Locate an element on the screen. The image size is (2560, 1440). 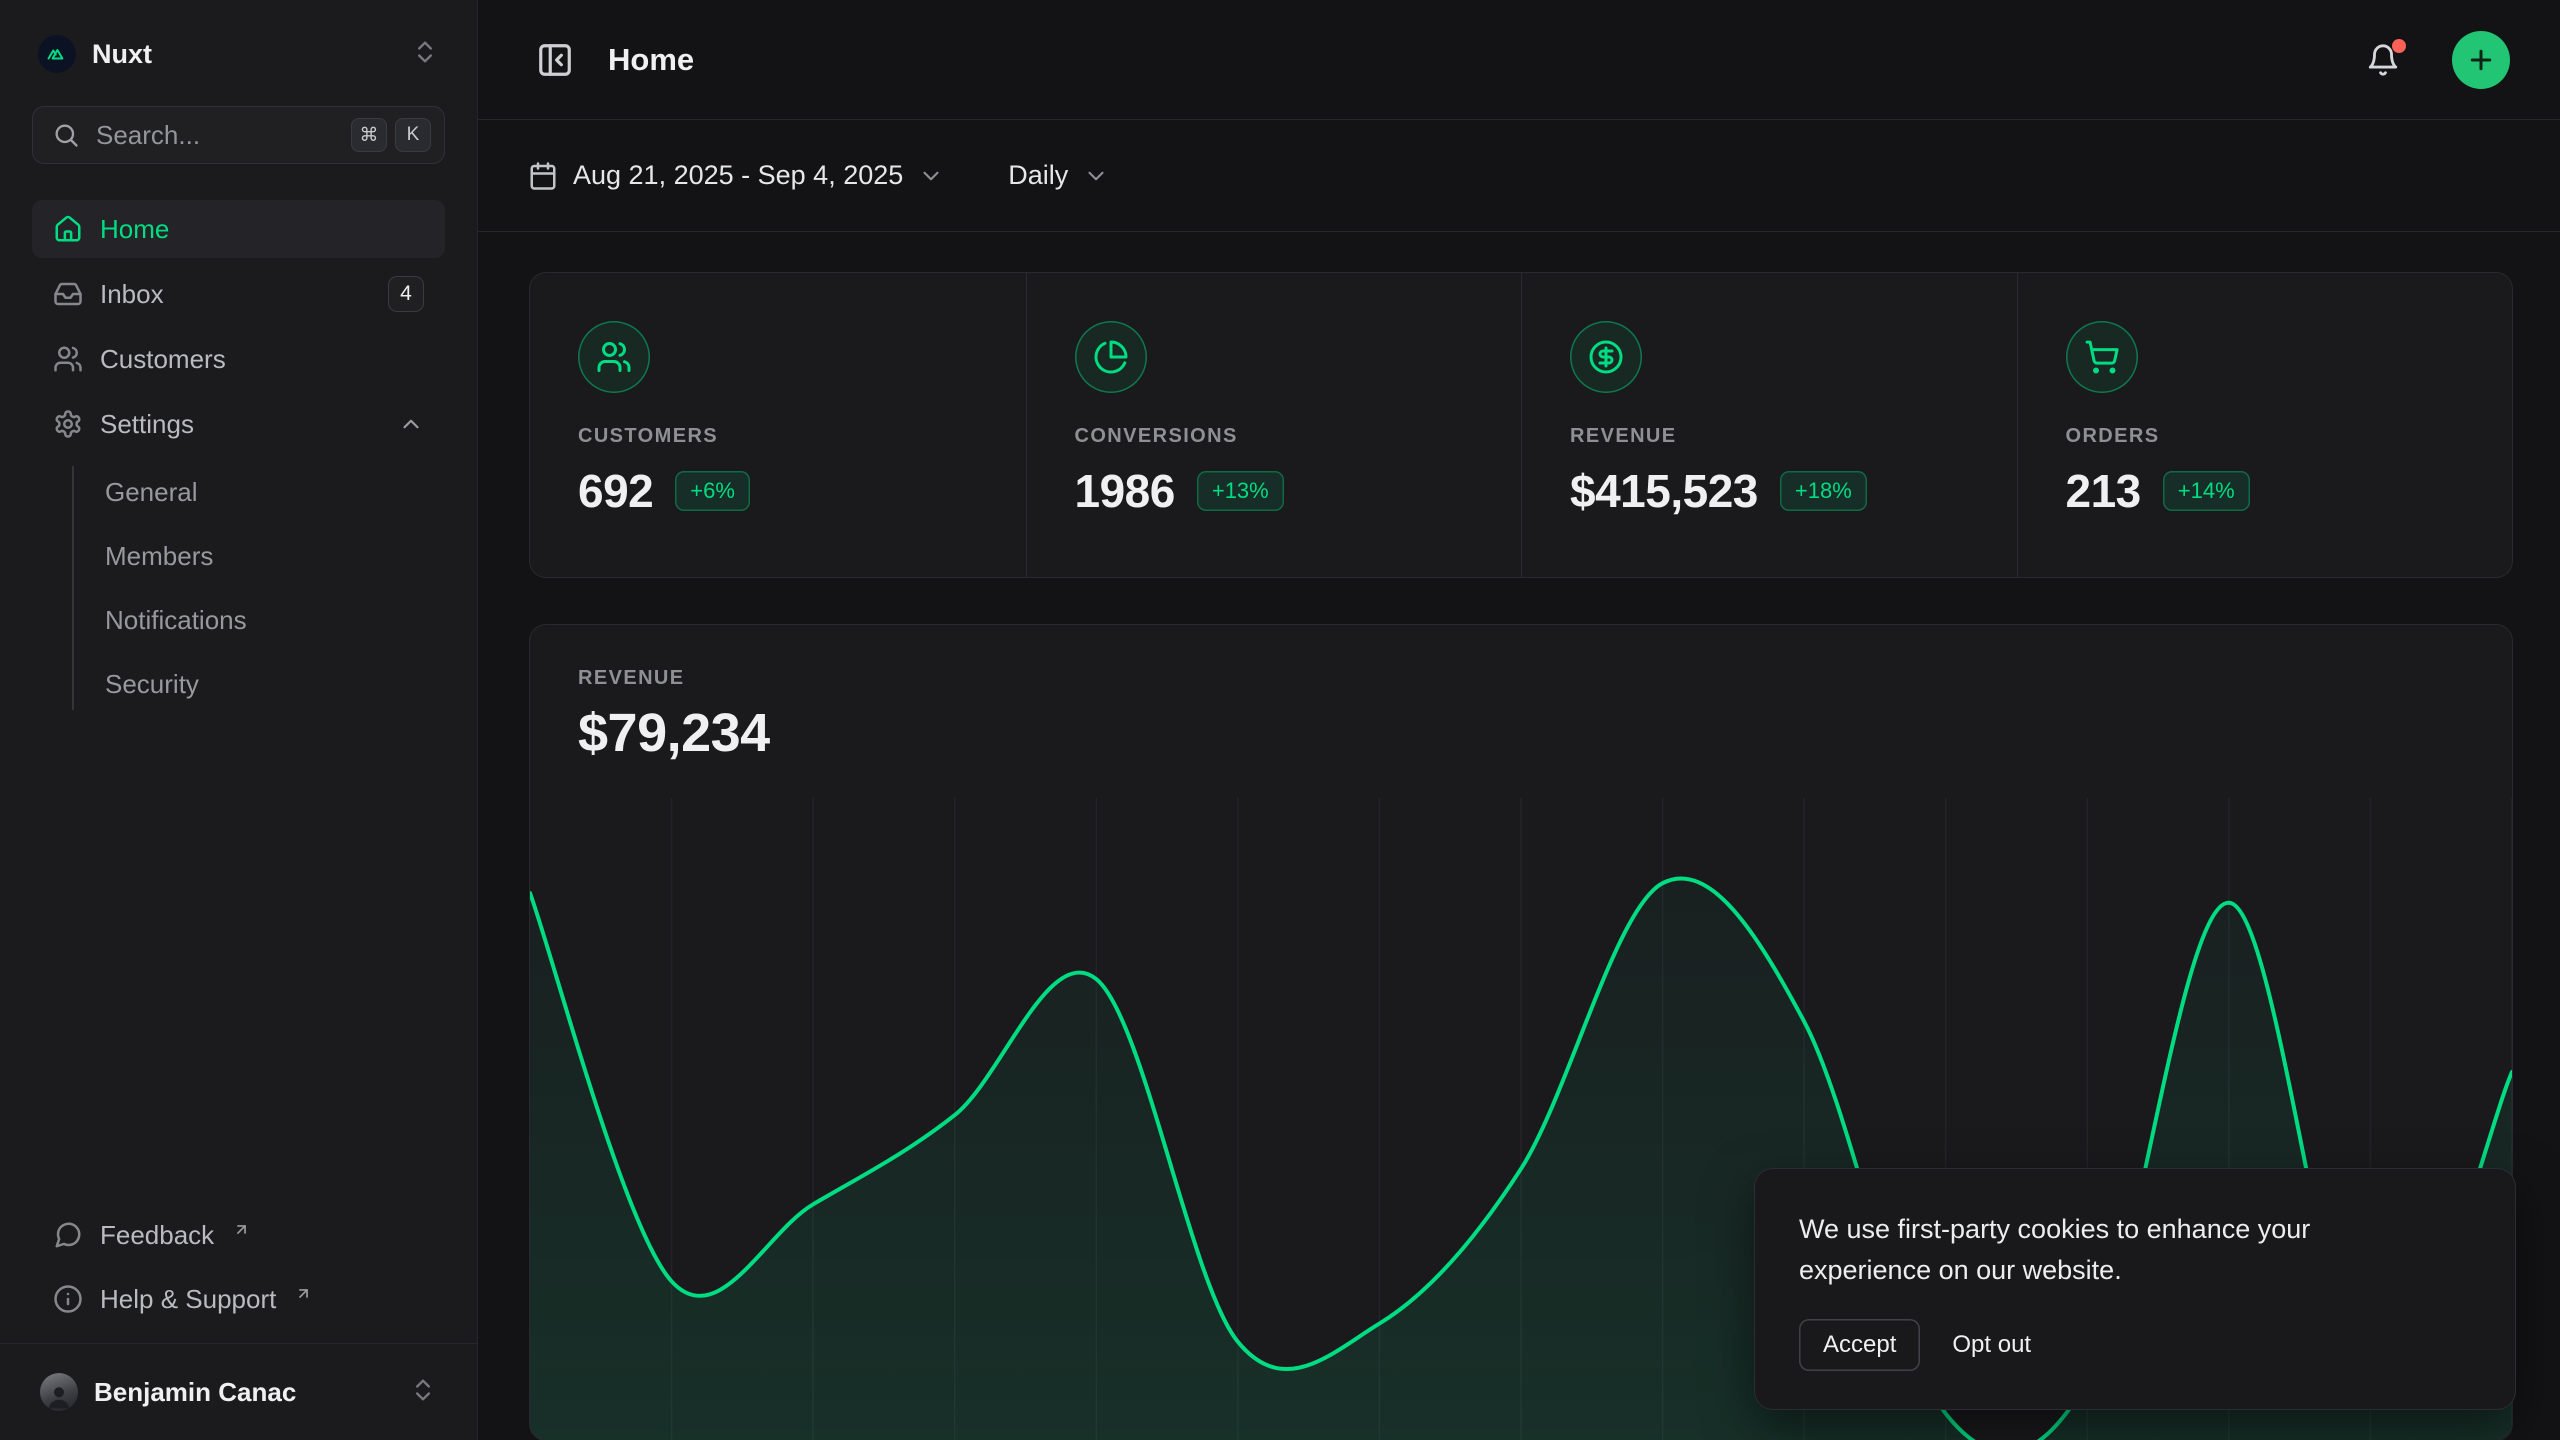
inbox-count-badge: 4 is located at coordinates (406, 294).